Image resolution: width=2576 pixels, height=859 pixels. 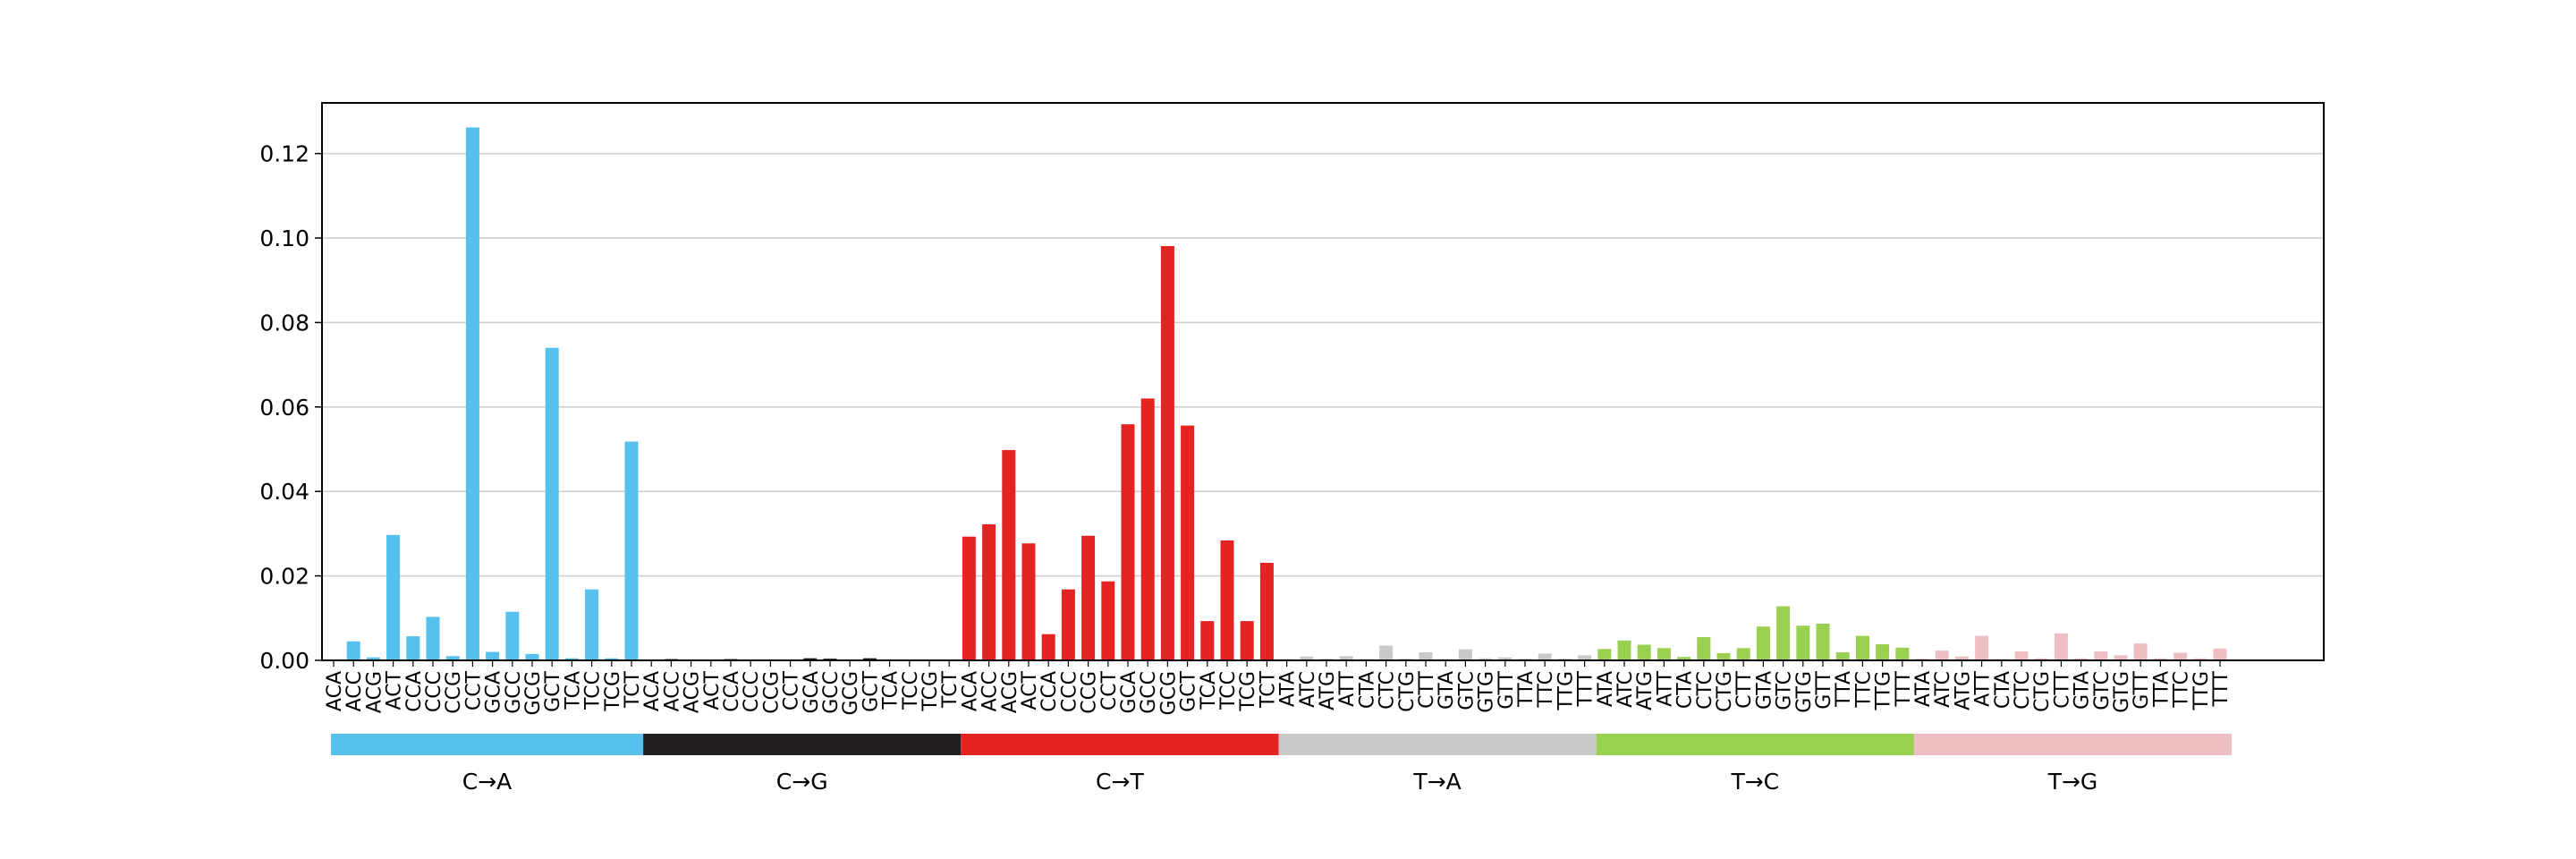 What do you see at coordinates (1282, 764) in the screenshot?
I see `substitution-group-legend: C→A C→G C→T T→A T→C T→G` at bounding box center [1282, 764].